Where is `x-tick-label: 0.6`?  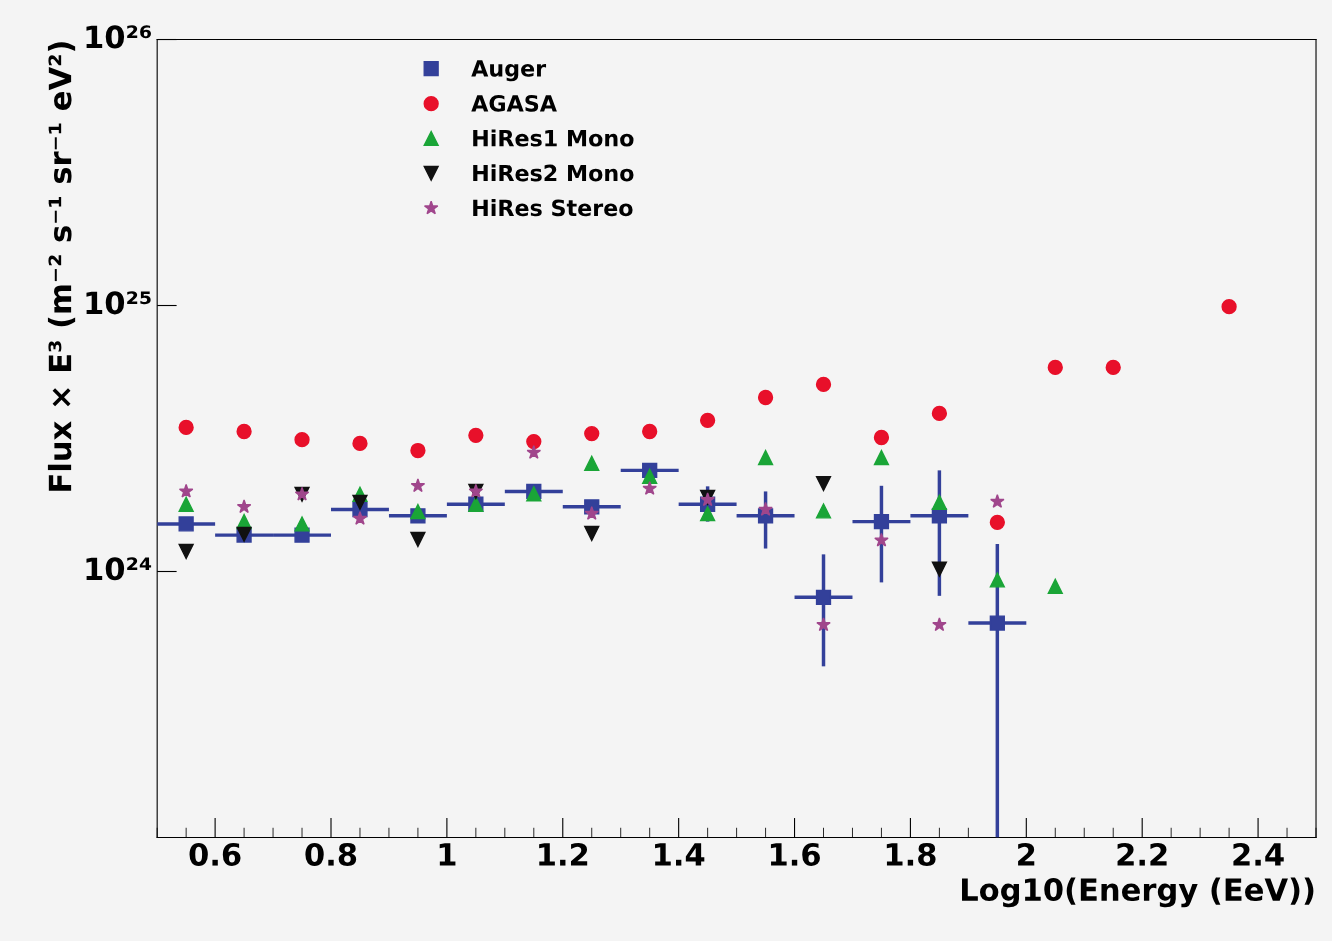 x-tick-label: 0.6 is located at coordinates (215, 854).